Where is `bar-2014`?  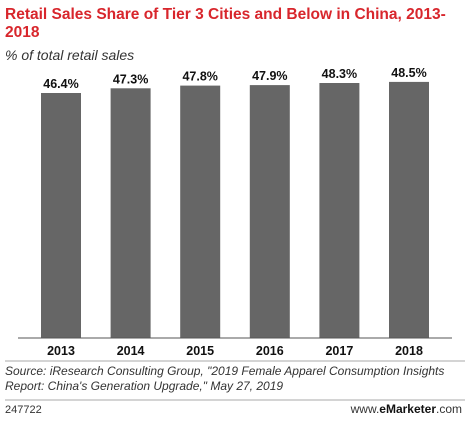 bar-2014 is located at coordinates (130, 213).